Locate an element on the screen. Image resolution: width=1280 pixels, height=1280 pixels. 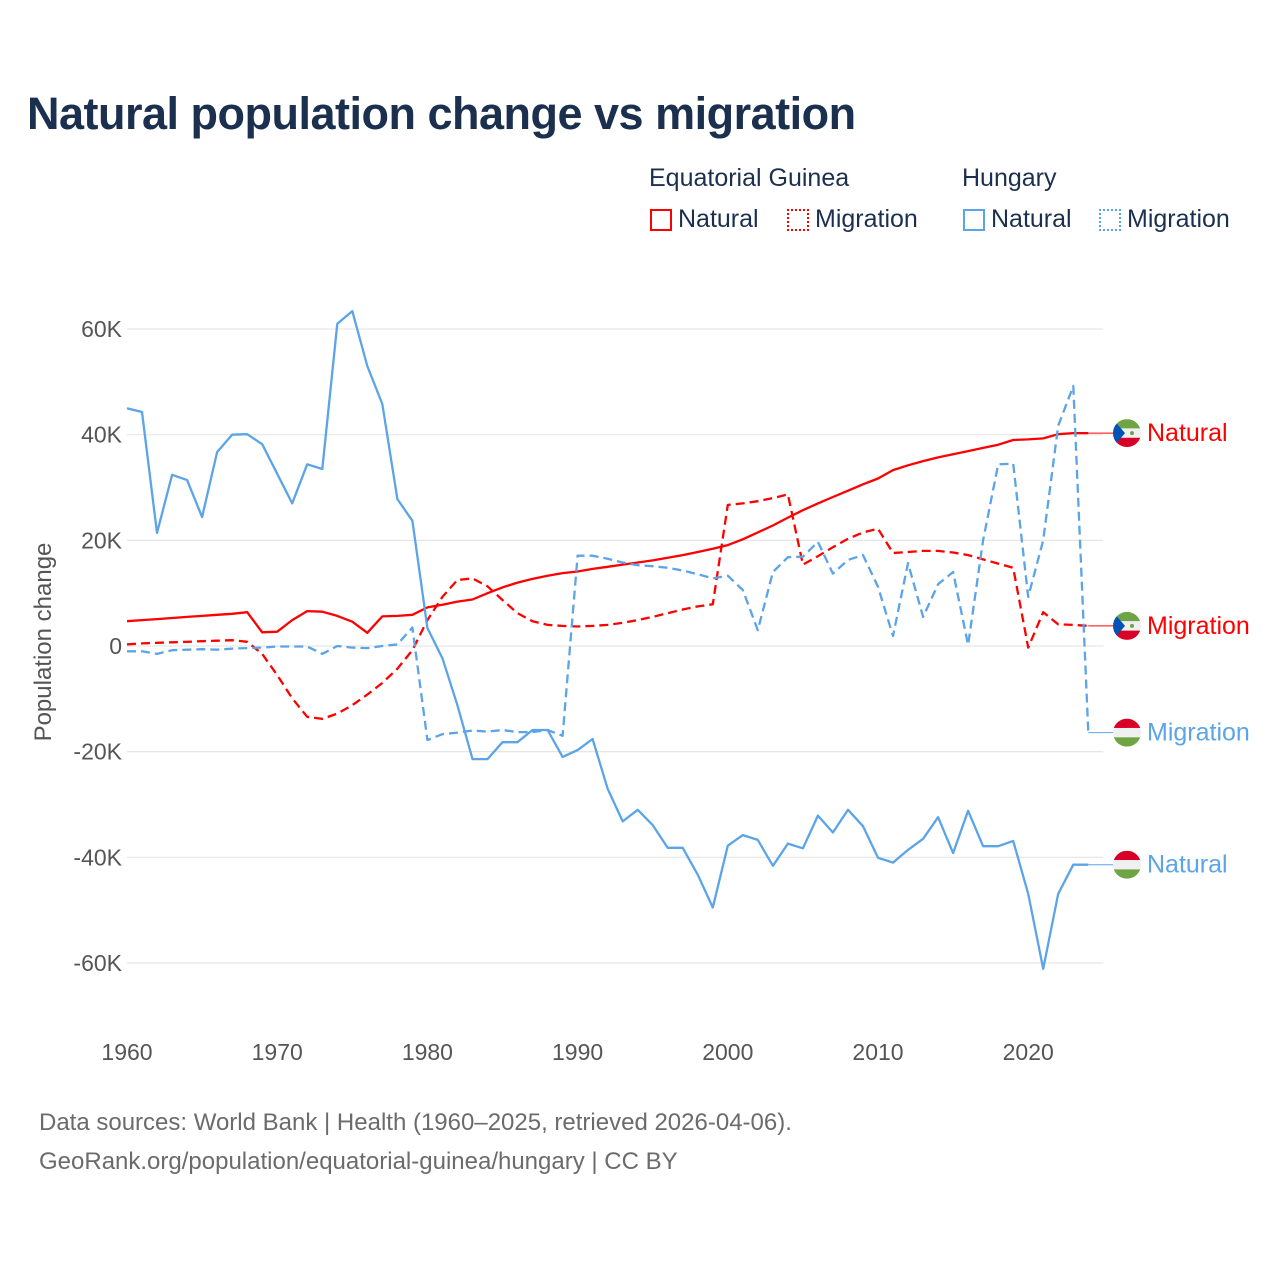
y-tick-label: 20K is located at coordinates (102, 540).